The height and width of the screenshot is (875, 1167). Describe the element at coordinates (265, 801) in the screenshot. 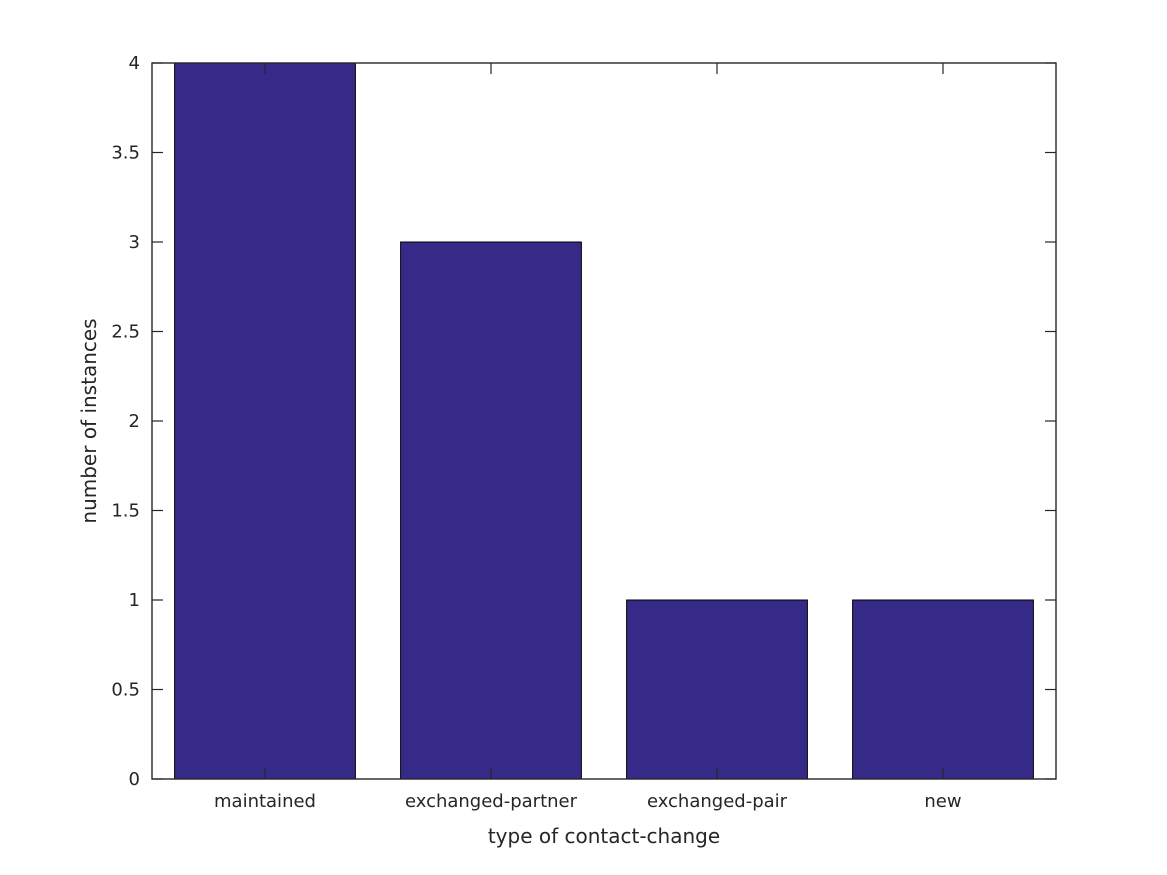

I see `x-tick-label: maintained` at that location.